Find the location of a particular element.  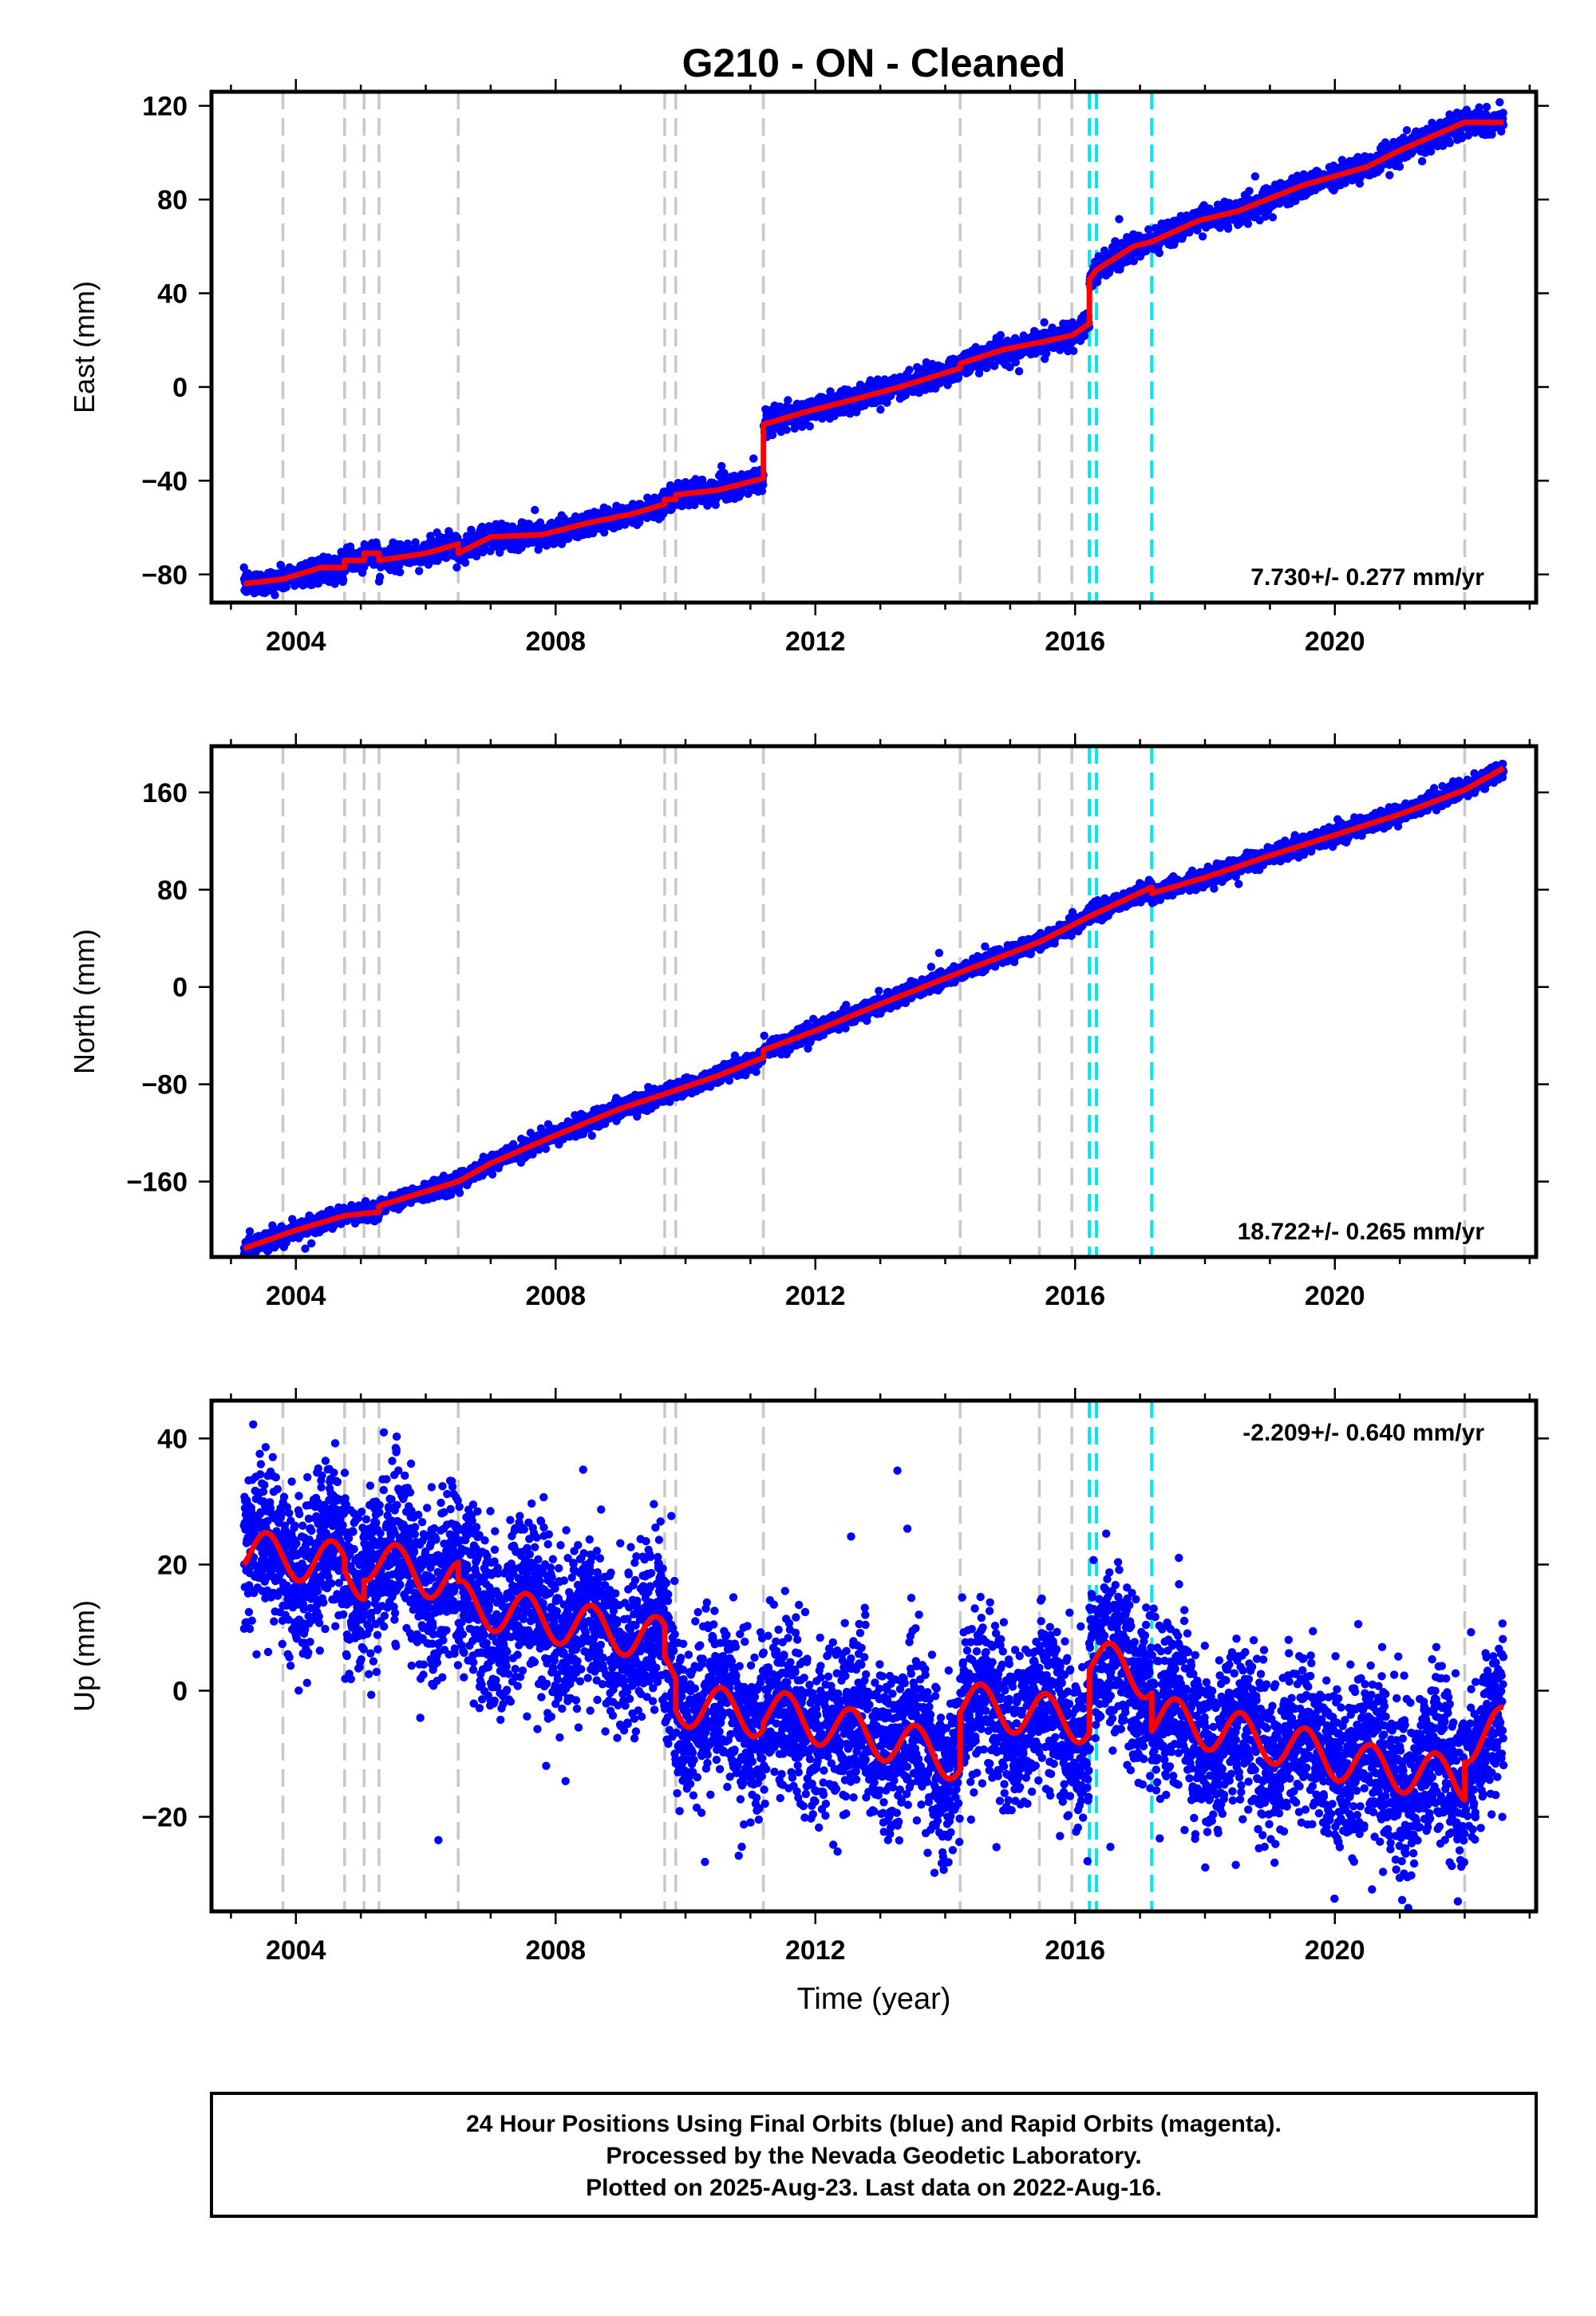

x-tick-label: 2020 is located at coordinates (1335, 641).